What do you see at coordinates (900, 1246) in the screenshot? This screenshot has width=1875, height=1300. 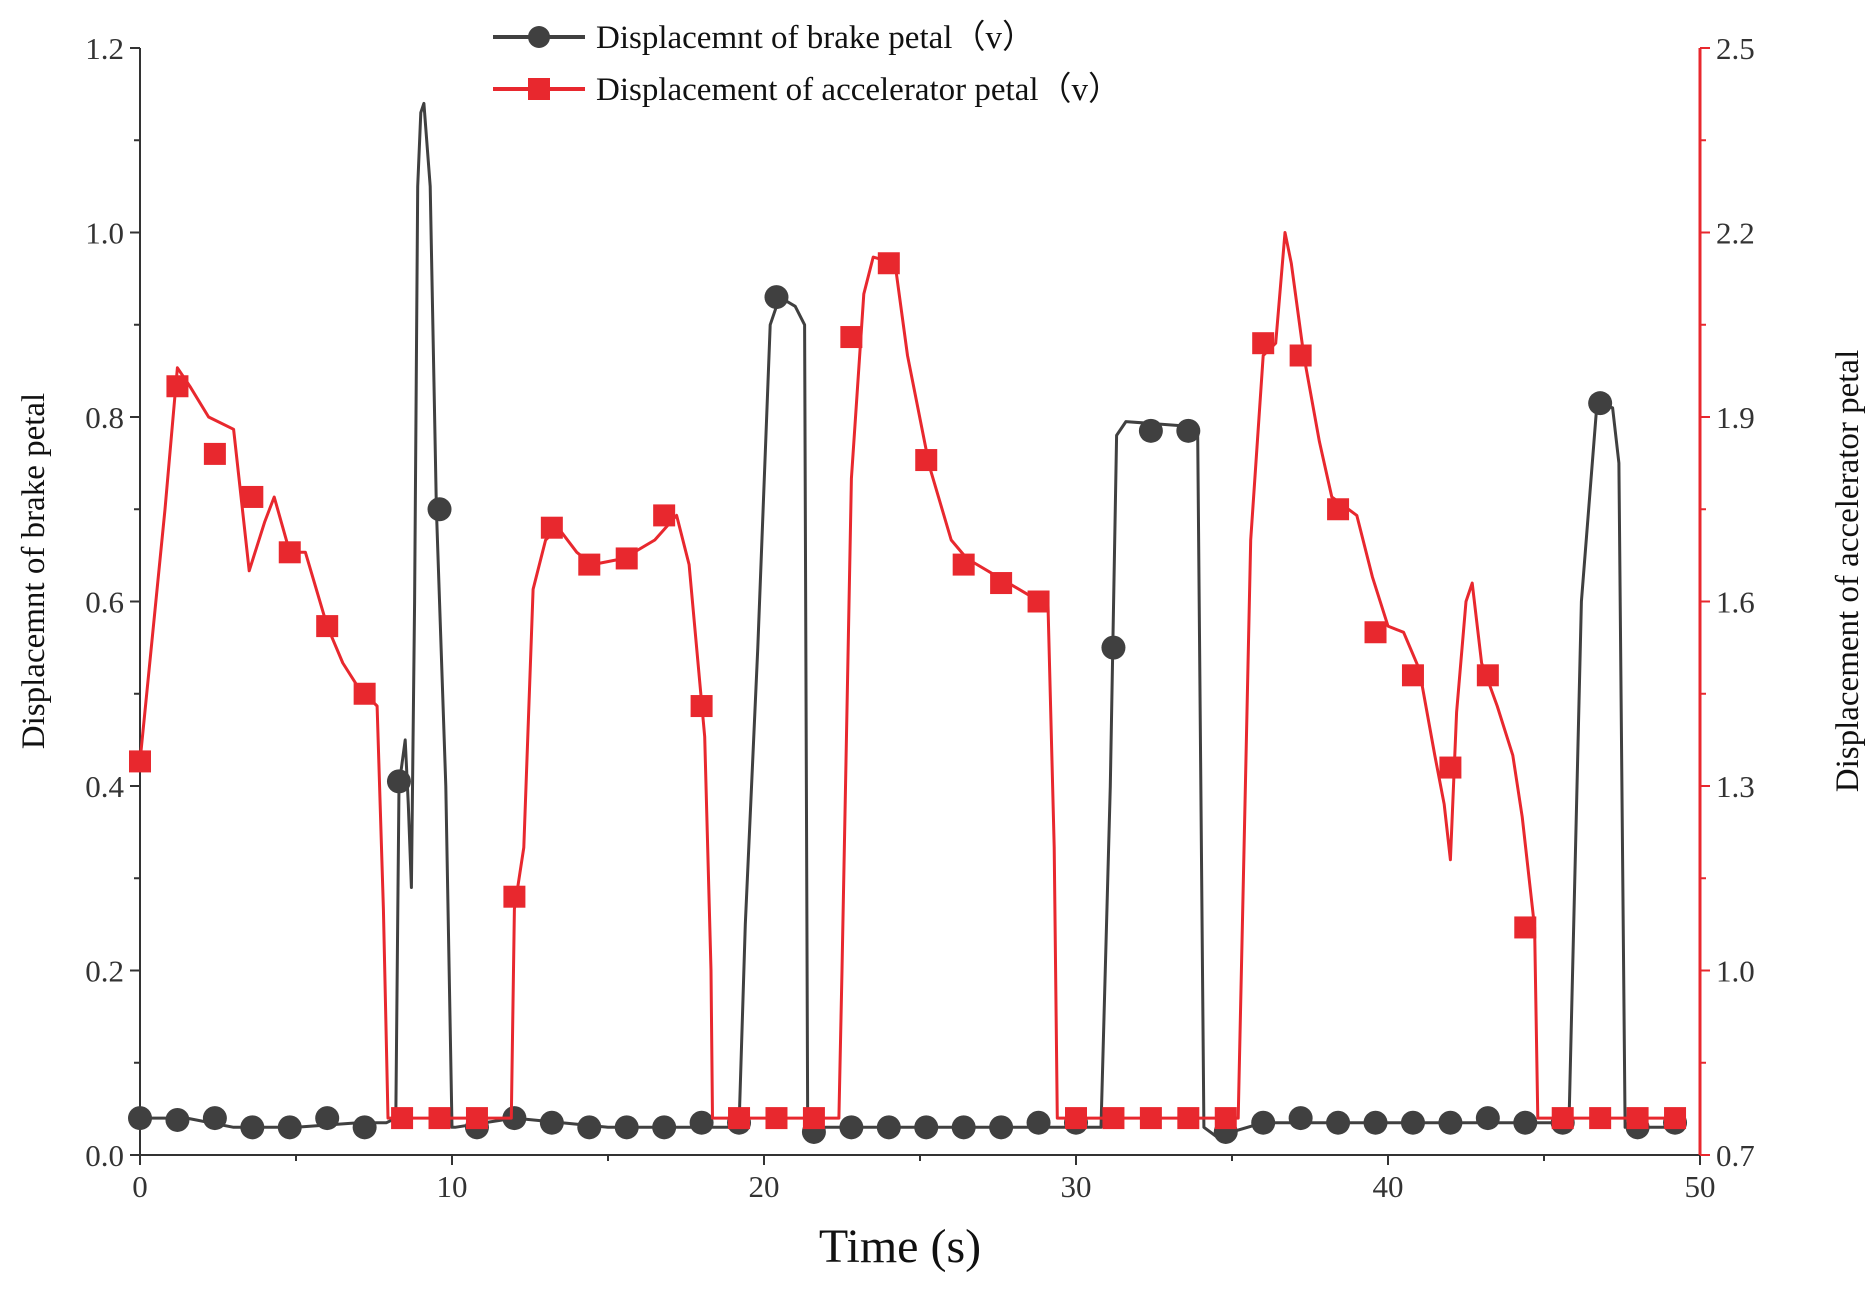 I see `x-axis-title: Time (s)` at bounding box center [900, 1246].